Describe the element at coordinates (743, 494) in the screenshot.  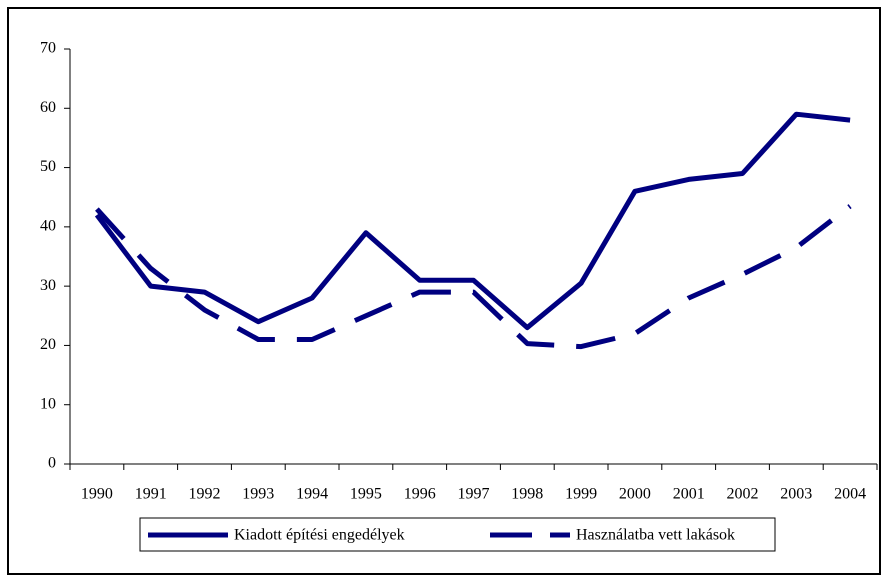
I see `x-tick-label: 2002` at that location.